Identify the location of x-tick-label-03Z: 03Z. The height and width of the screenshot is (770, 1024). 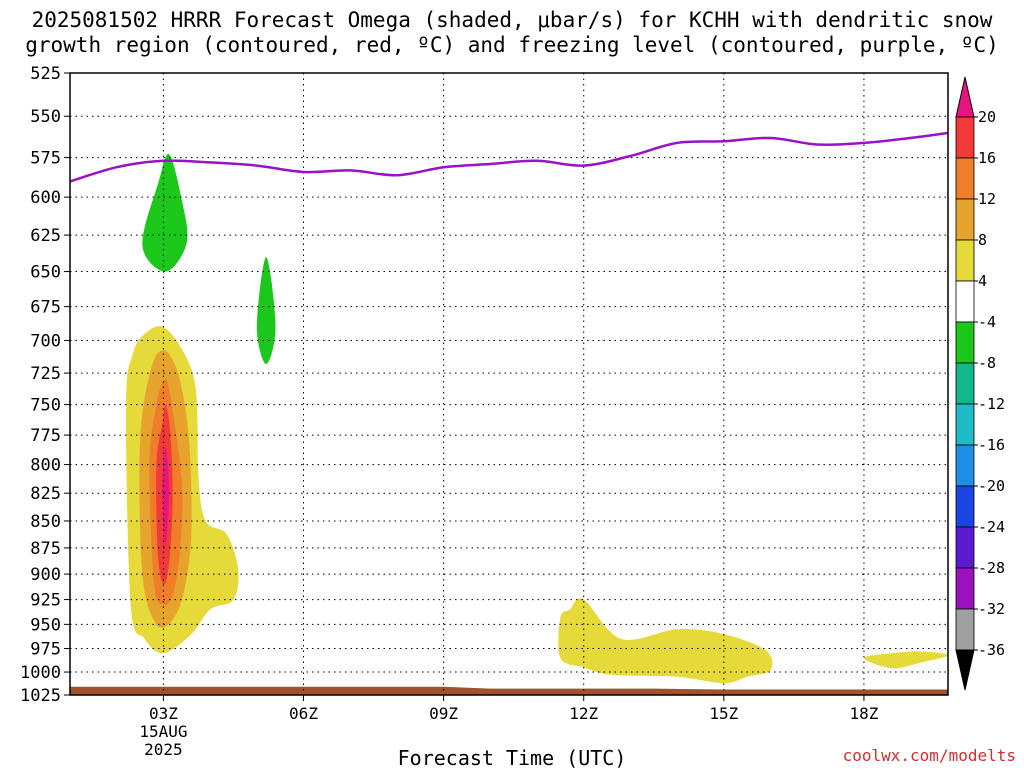
(163, 713).